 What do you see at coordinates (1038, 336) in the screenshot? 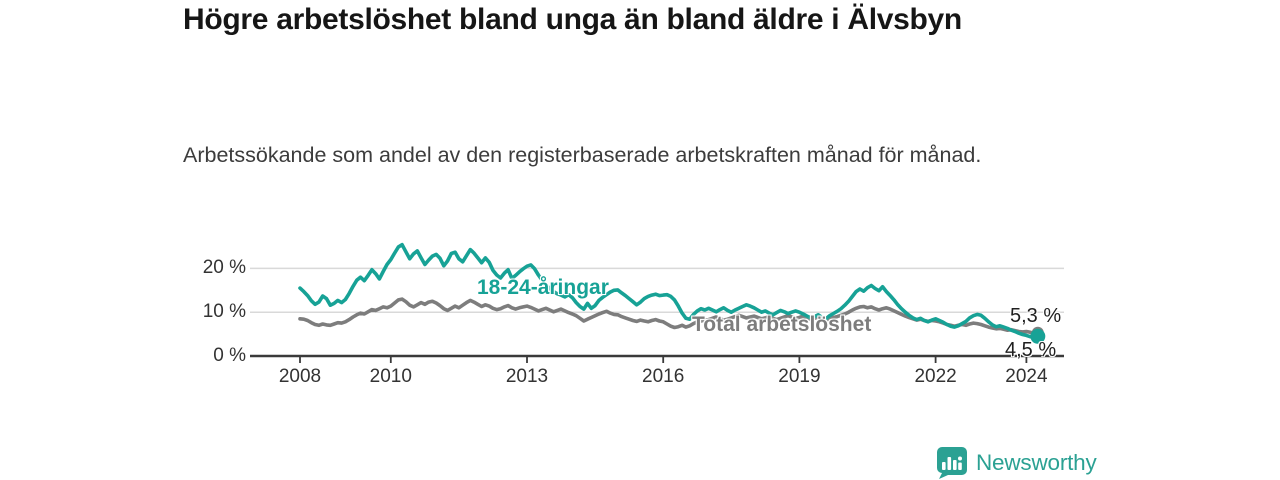
I see `end-dot-young` at bounding box center [1038, 336].